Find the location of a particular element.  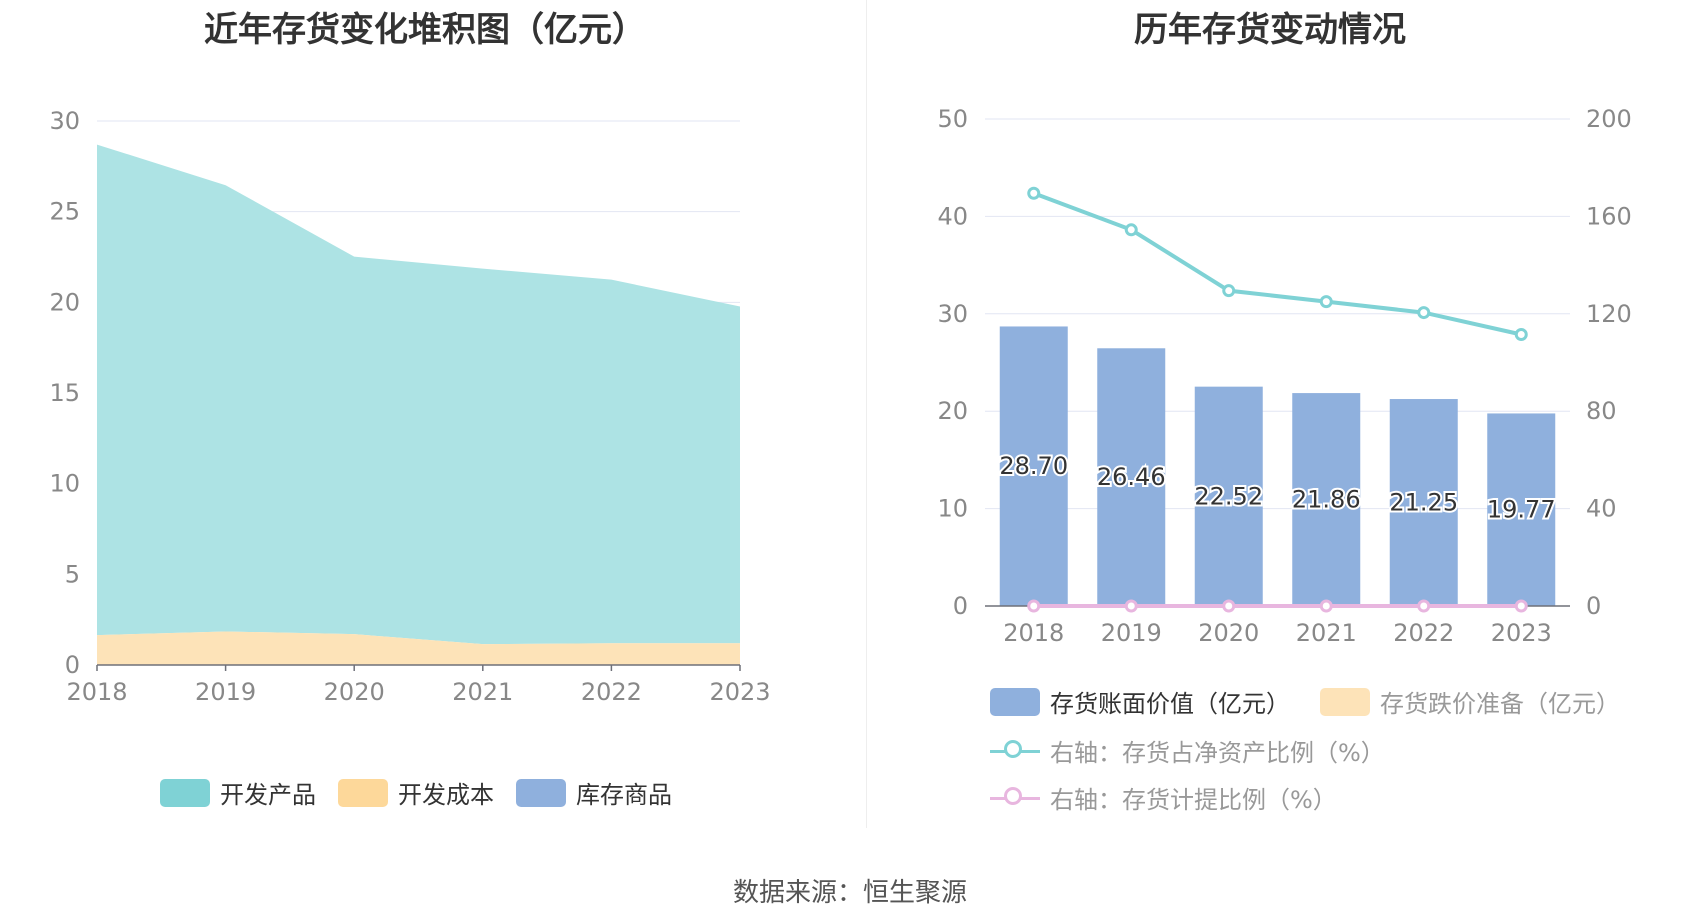

y-tick-label: 5 is located at coordinates (72, 574).